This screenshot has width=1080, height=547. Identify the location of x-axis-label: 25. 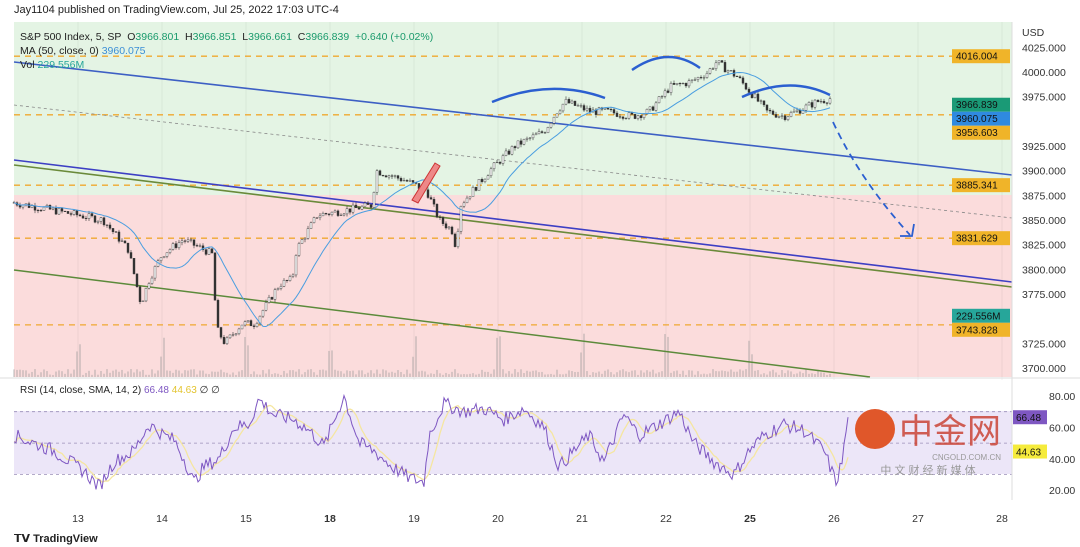
(750, 519).